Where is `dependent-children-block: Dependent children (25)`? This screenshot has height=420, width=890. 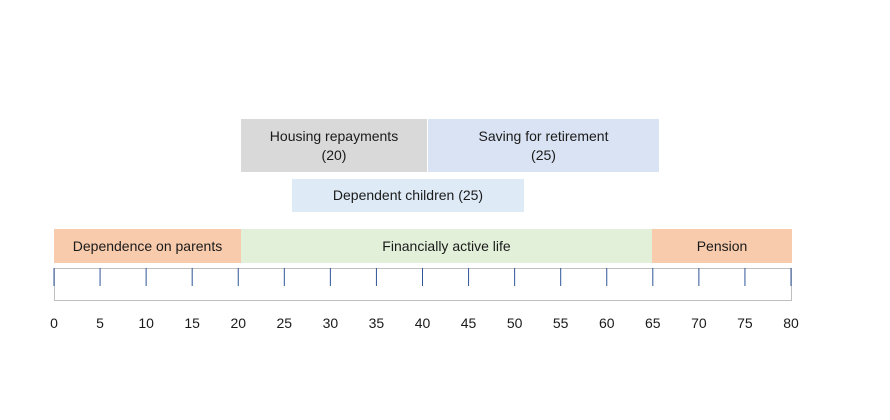
dependent-children-block: Dependent children (25) is located at coordinates (408, 195).